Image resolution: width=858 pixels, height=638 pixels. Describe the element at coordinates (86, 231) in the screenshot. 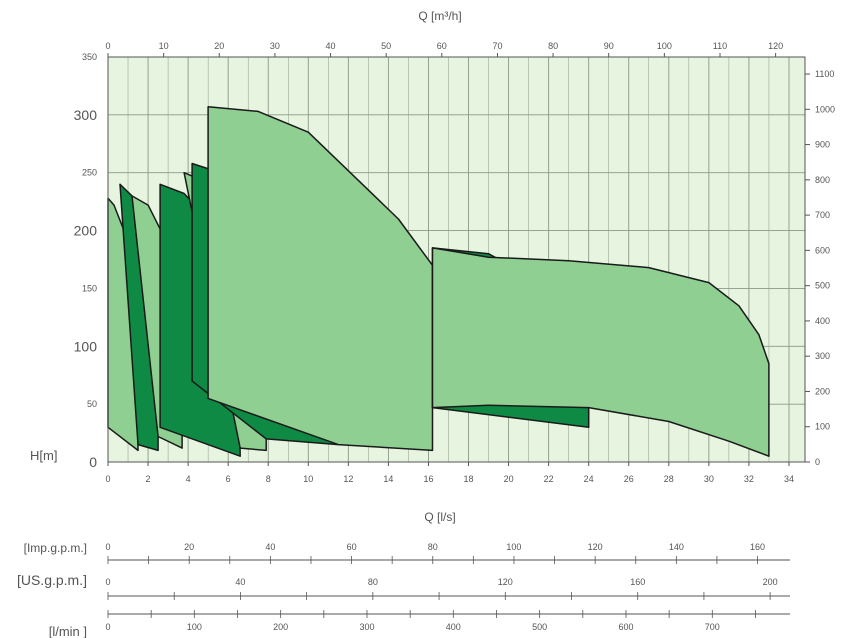

I see `y-tick-label: 200` at that location.